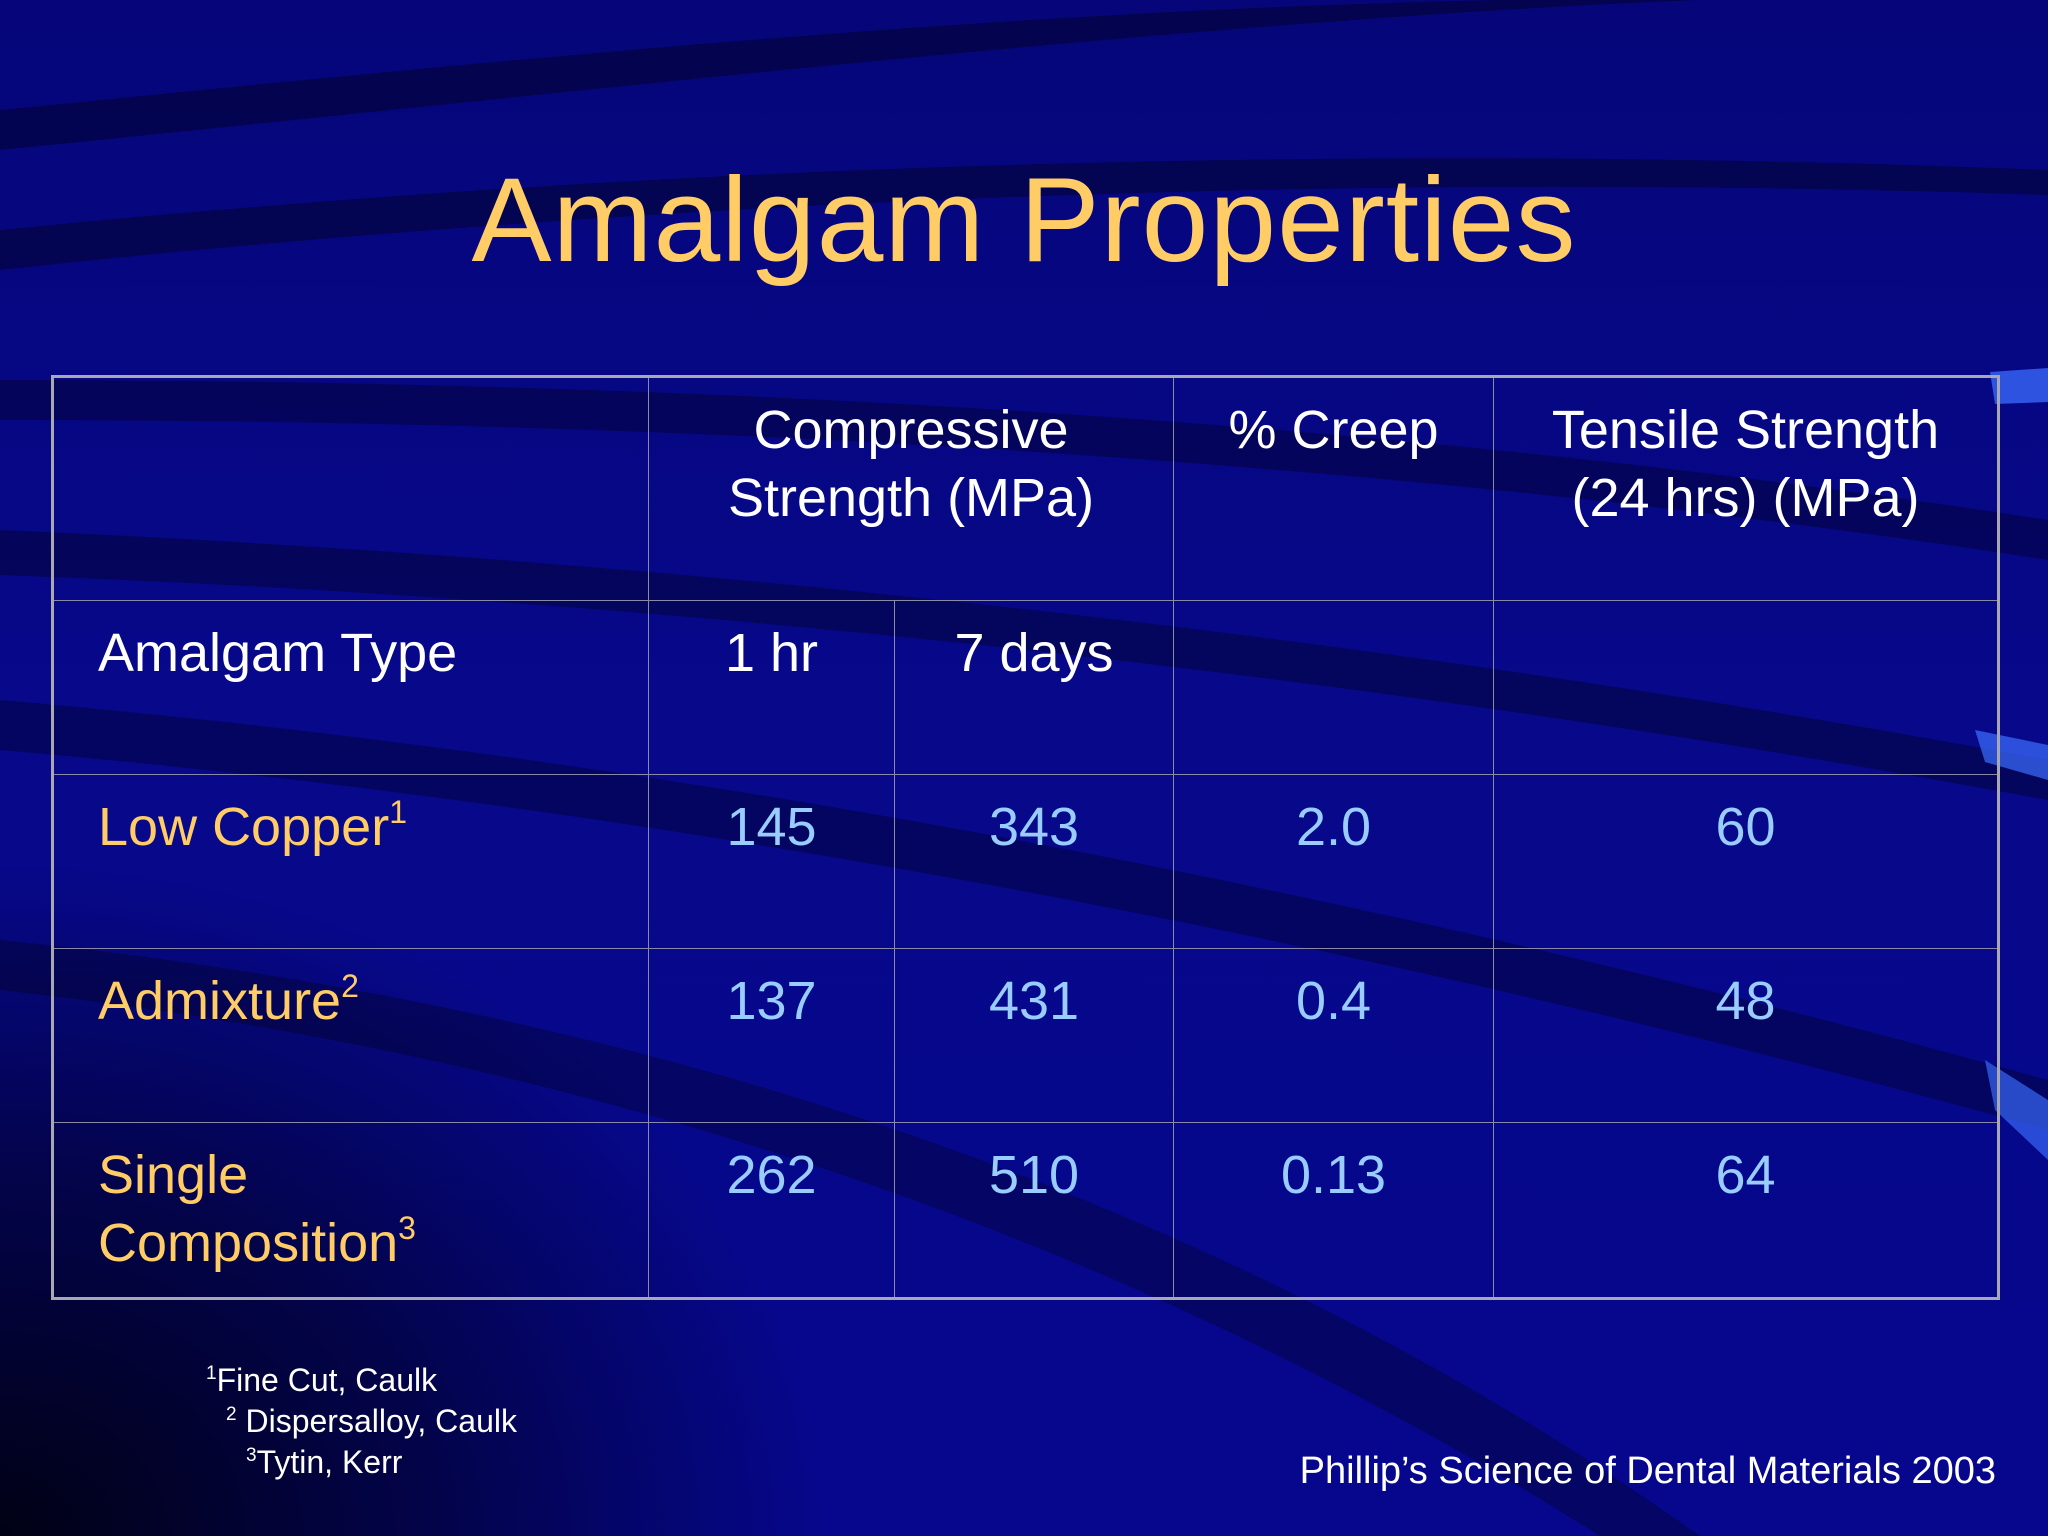 This screenshot has height=1536, width=2048. Describe the element at coordinates (251, 1455) in the screenshot. I see `footnote-mark: 3` at that location.